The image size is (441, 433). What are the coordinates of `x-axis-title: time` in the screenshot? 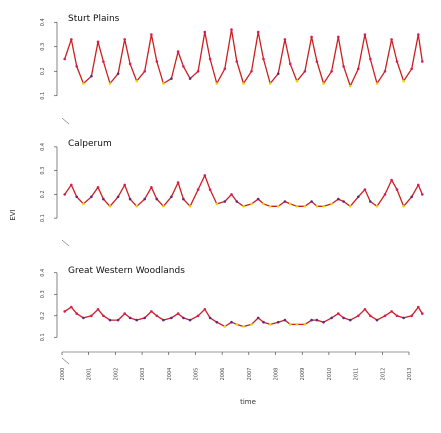 It's located at (248, 402).